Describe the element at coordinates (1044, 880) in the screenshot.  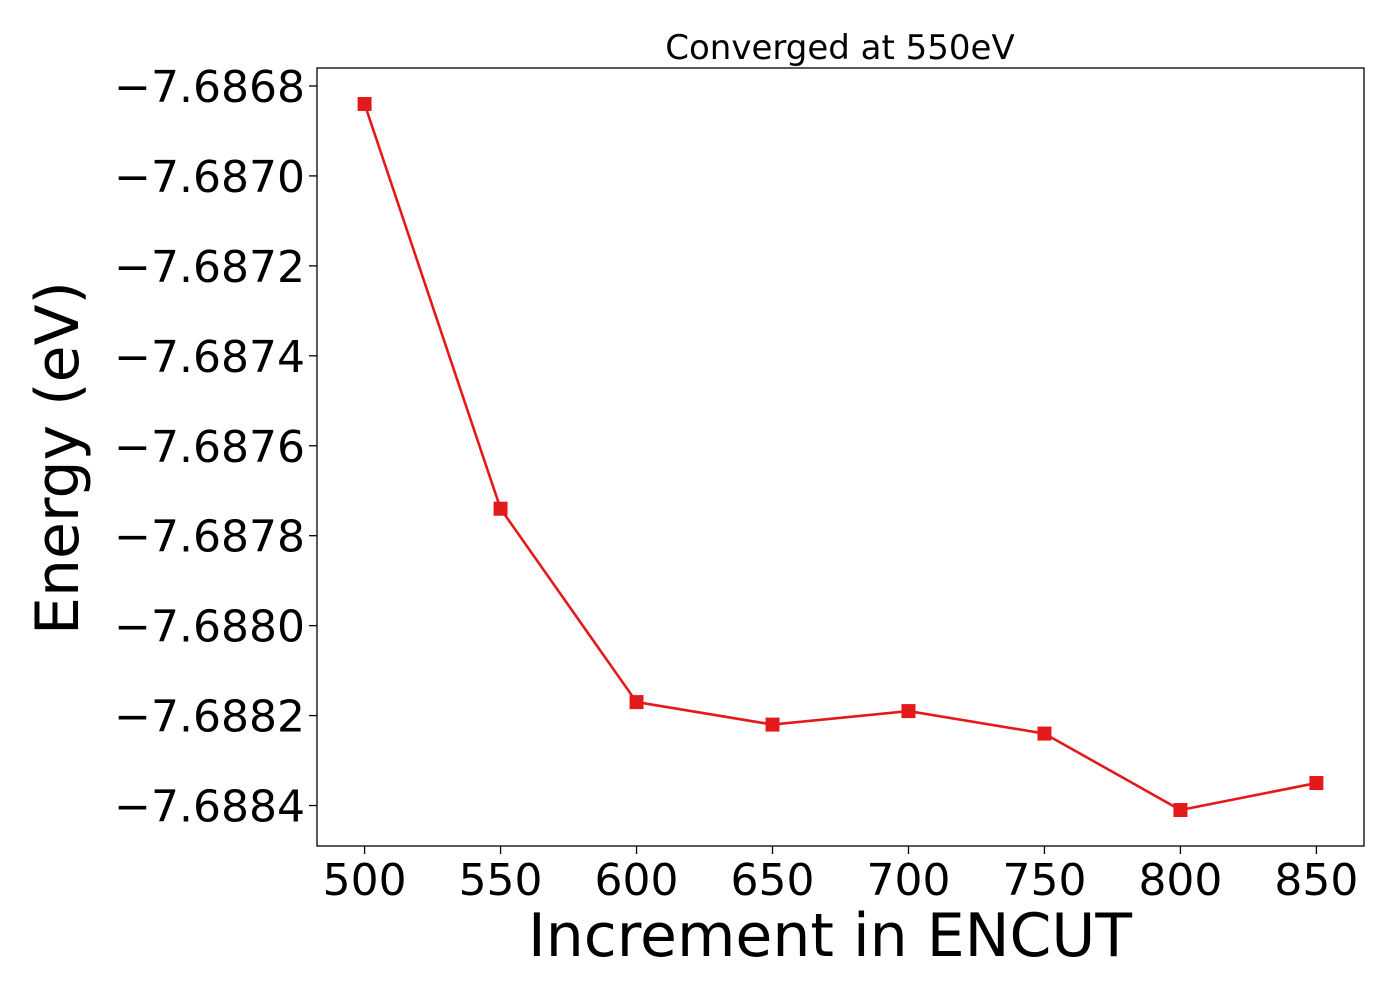
I see `x-tick-label: 750` at that location.